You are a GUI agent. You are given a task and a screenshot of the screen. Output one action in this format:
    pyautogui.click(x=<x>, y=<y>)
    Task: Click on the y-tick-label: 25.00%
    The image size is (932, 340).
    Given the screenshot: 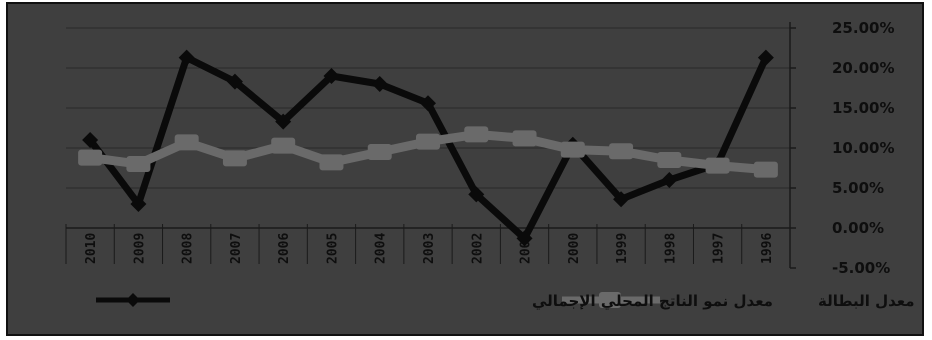 What is the action you would take?
    pyautogui.click(x=863, y=28)
    